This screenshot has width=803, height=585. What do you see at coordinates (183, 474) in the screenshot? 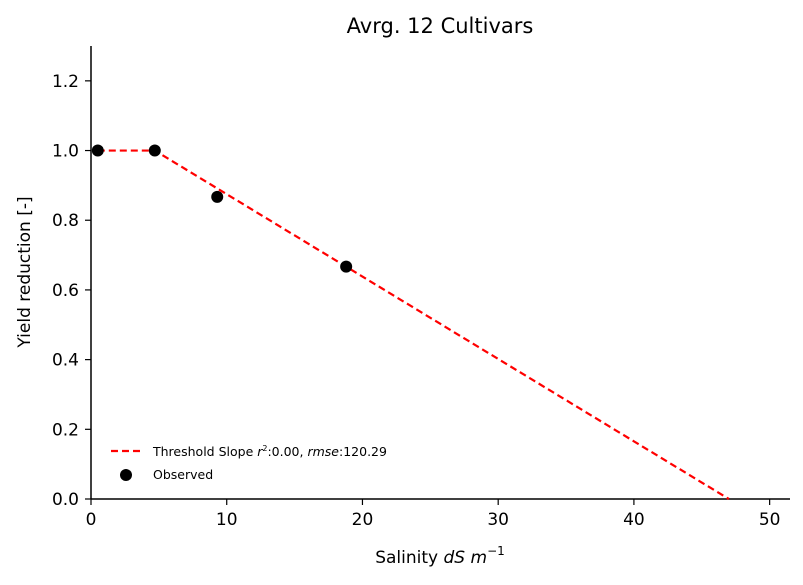
I see `legend-scatter-label: Observed` at bounding box center [183, 474].